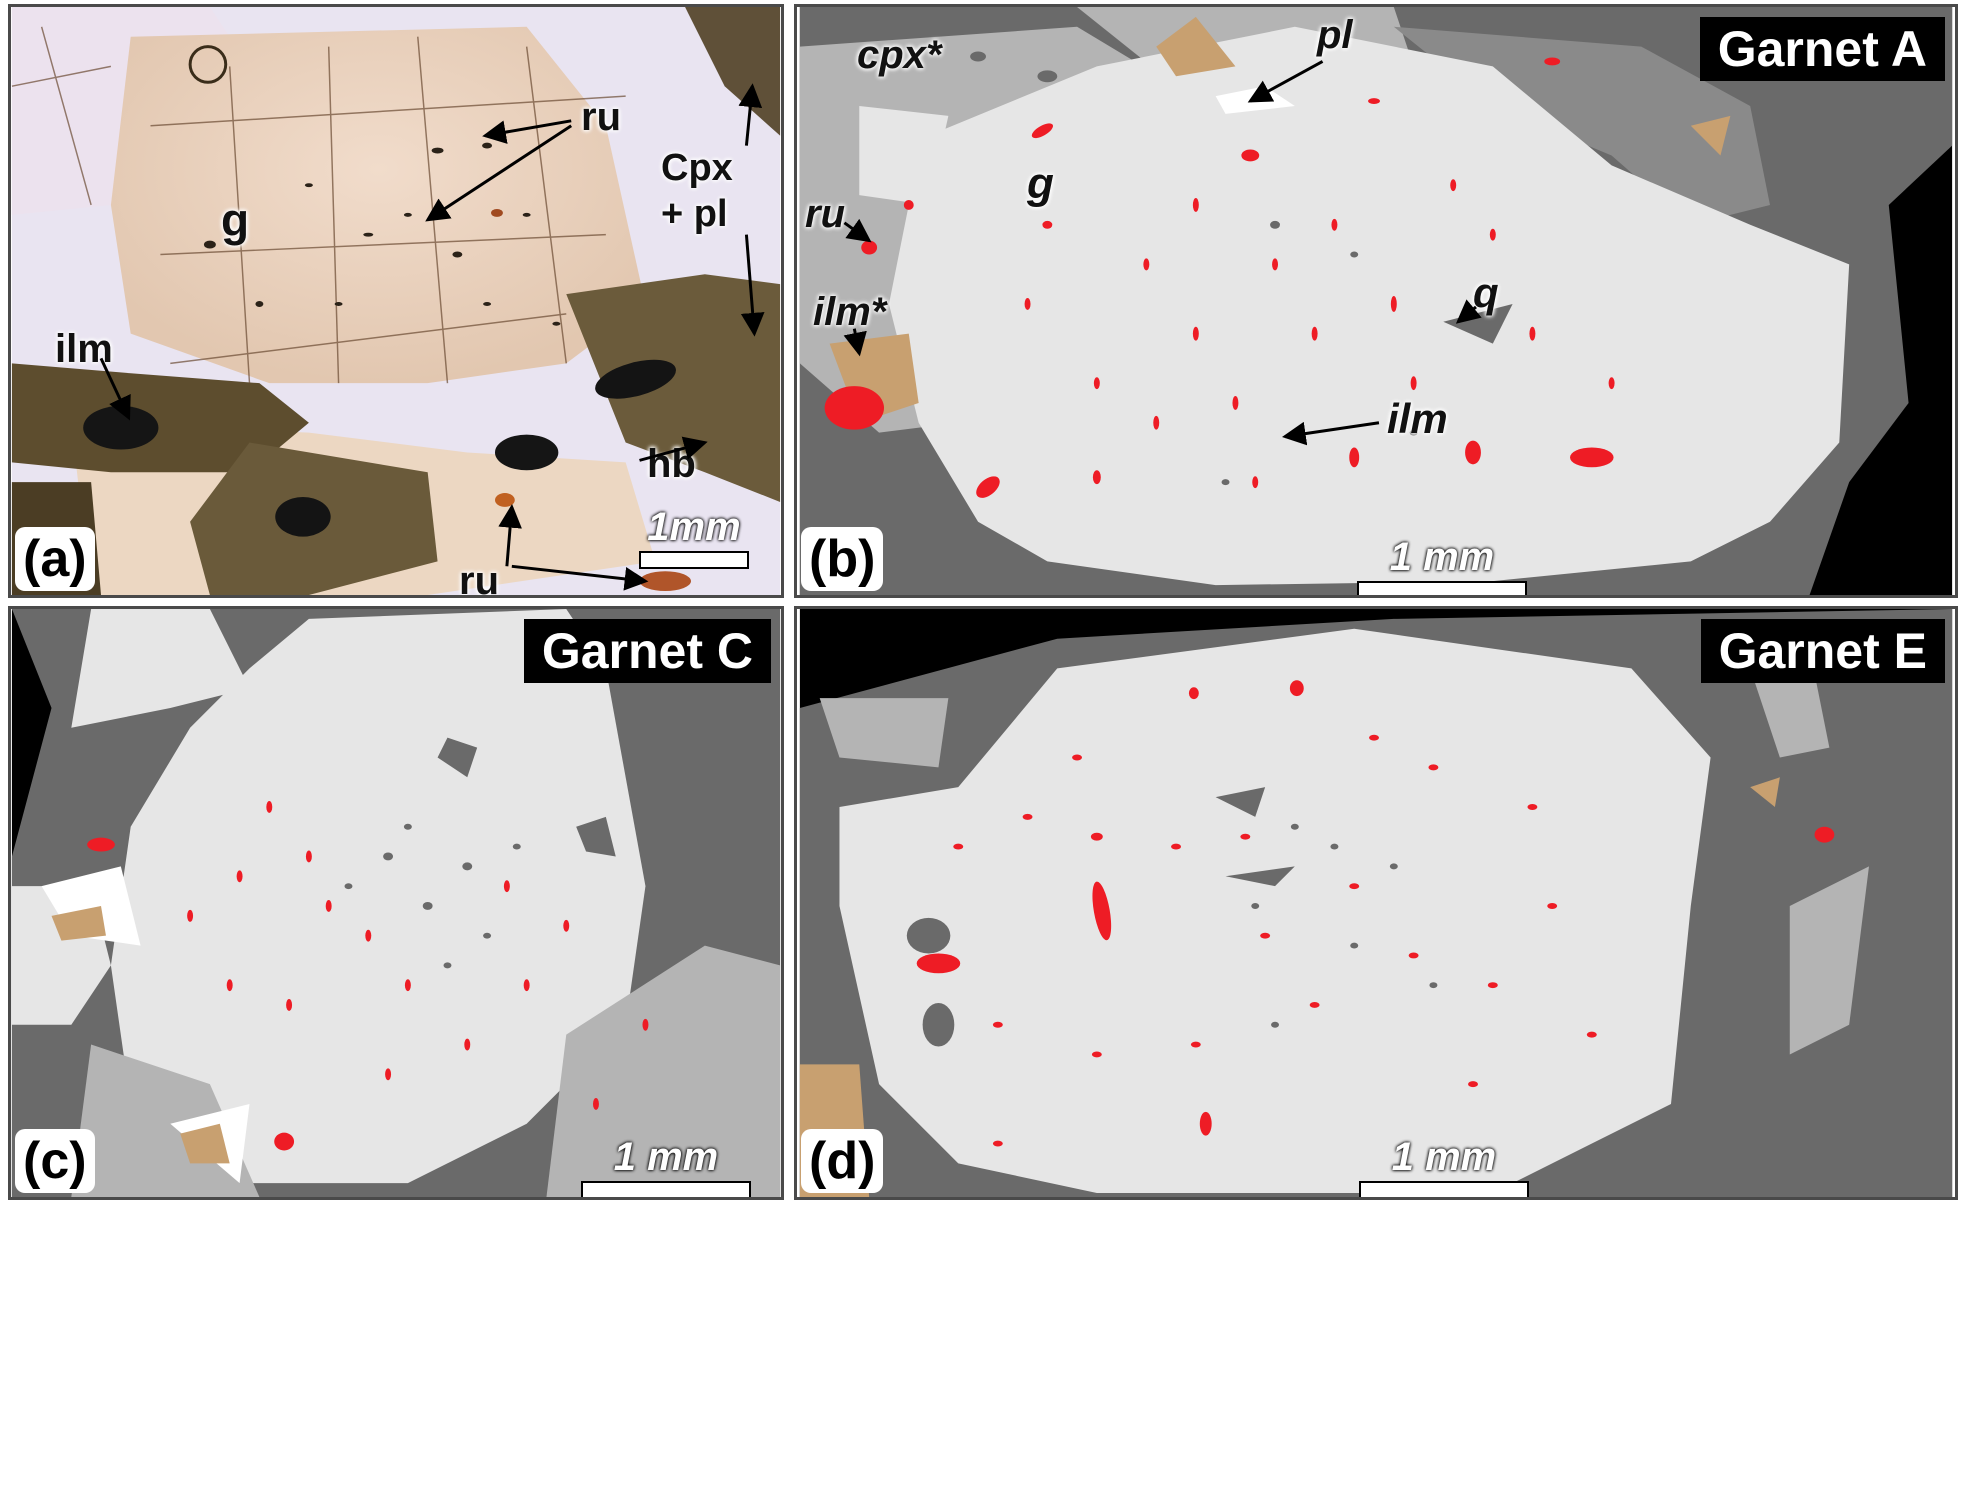  What do you see at coordinates (842, 1161) in the screenshot?
I see `panel-letter-d: (d)` at bounding box center [842, 1161].